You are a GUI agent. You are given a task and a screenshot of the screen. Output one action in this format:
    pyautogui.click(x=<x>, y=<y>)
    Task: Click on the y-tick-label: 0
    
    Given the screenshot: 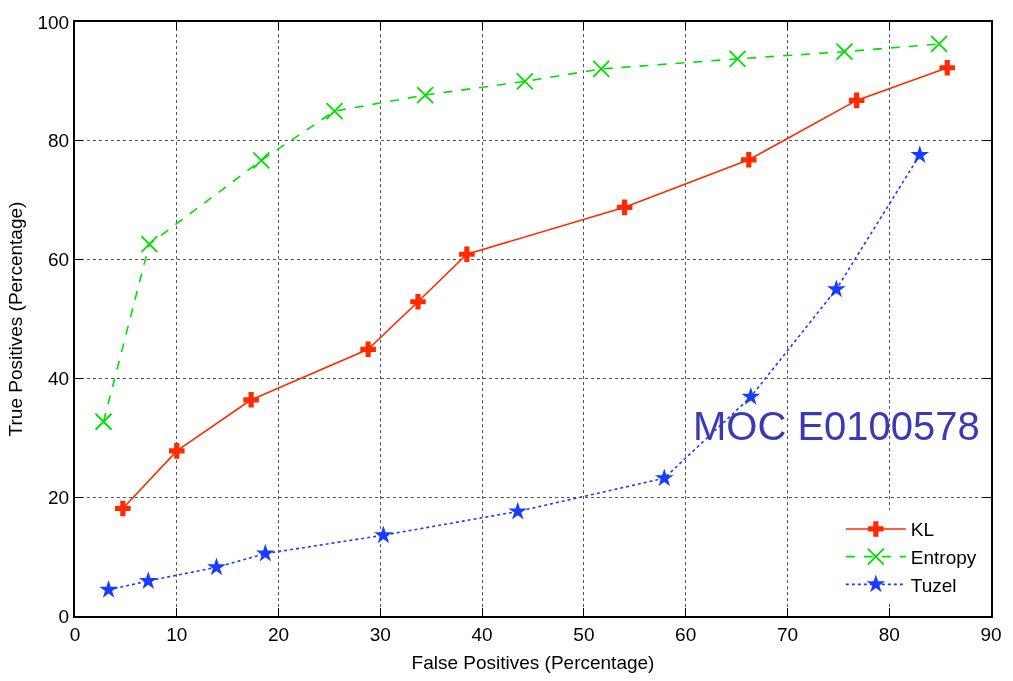 What is the action you would take?
    pyautogui.click(x=64, y=616)
    